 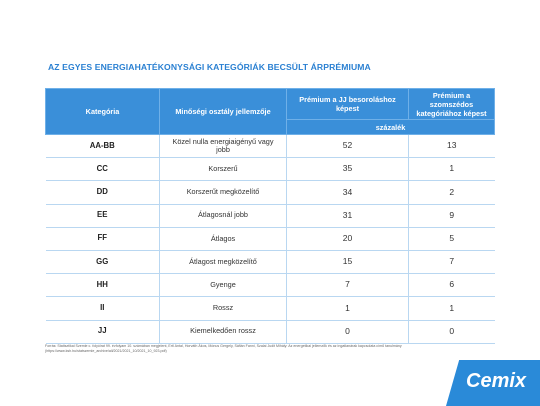 What do you see at coordinates (223, 146) in the screenshot?
I see `description-cell: Közel nulla energiaigényű vagy jobb` at bounding box center [223, 146].